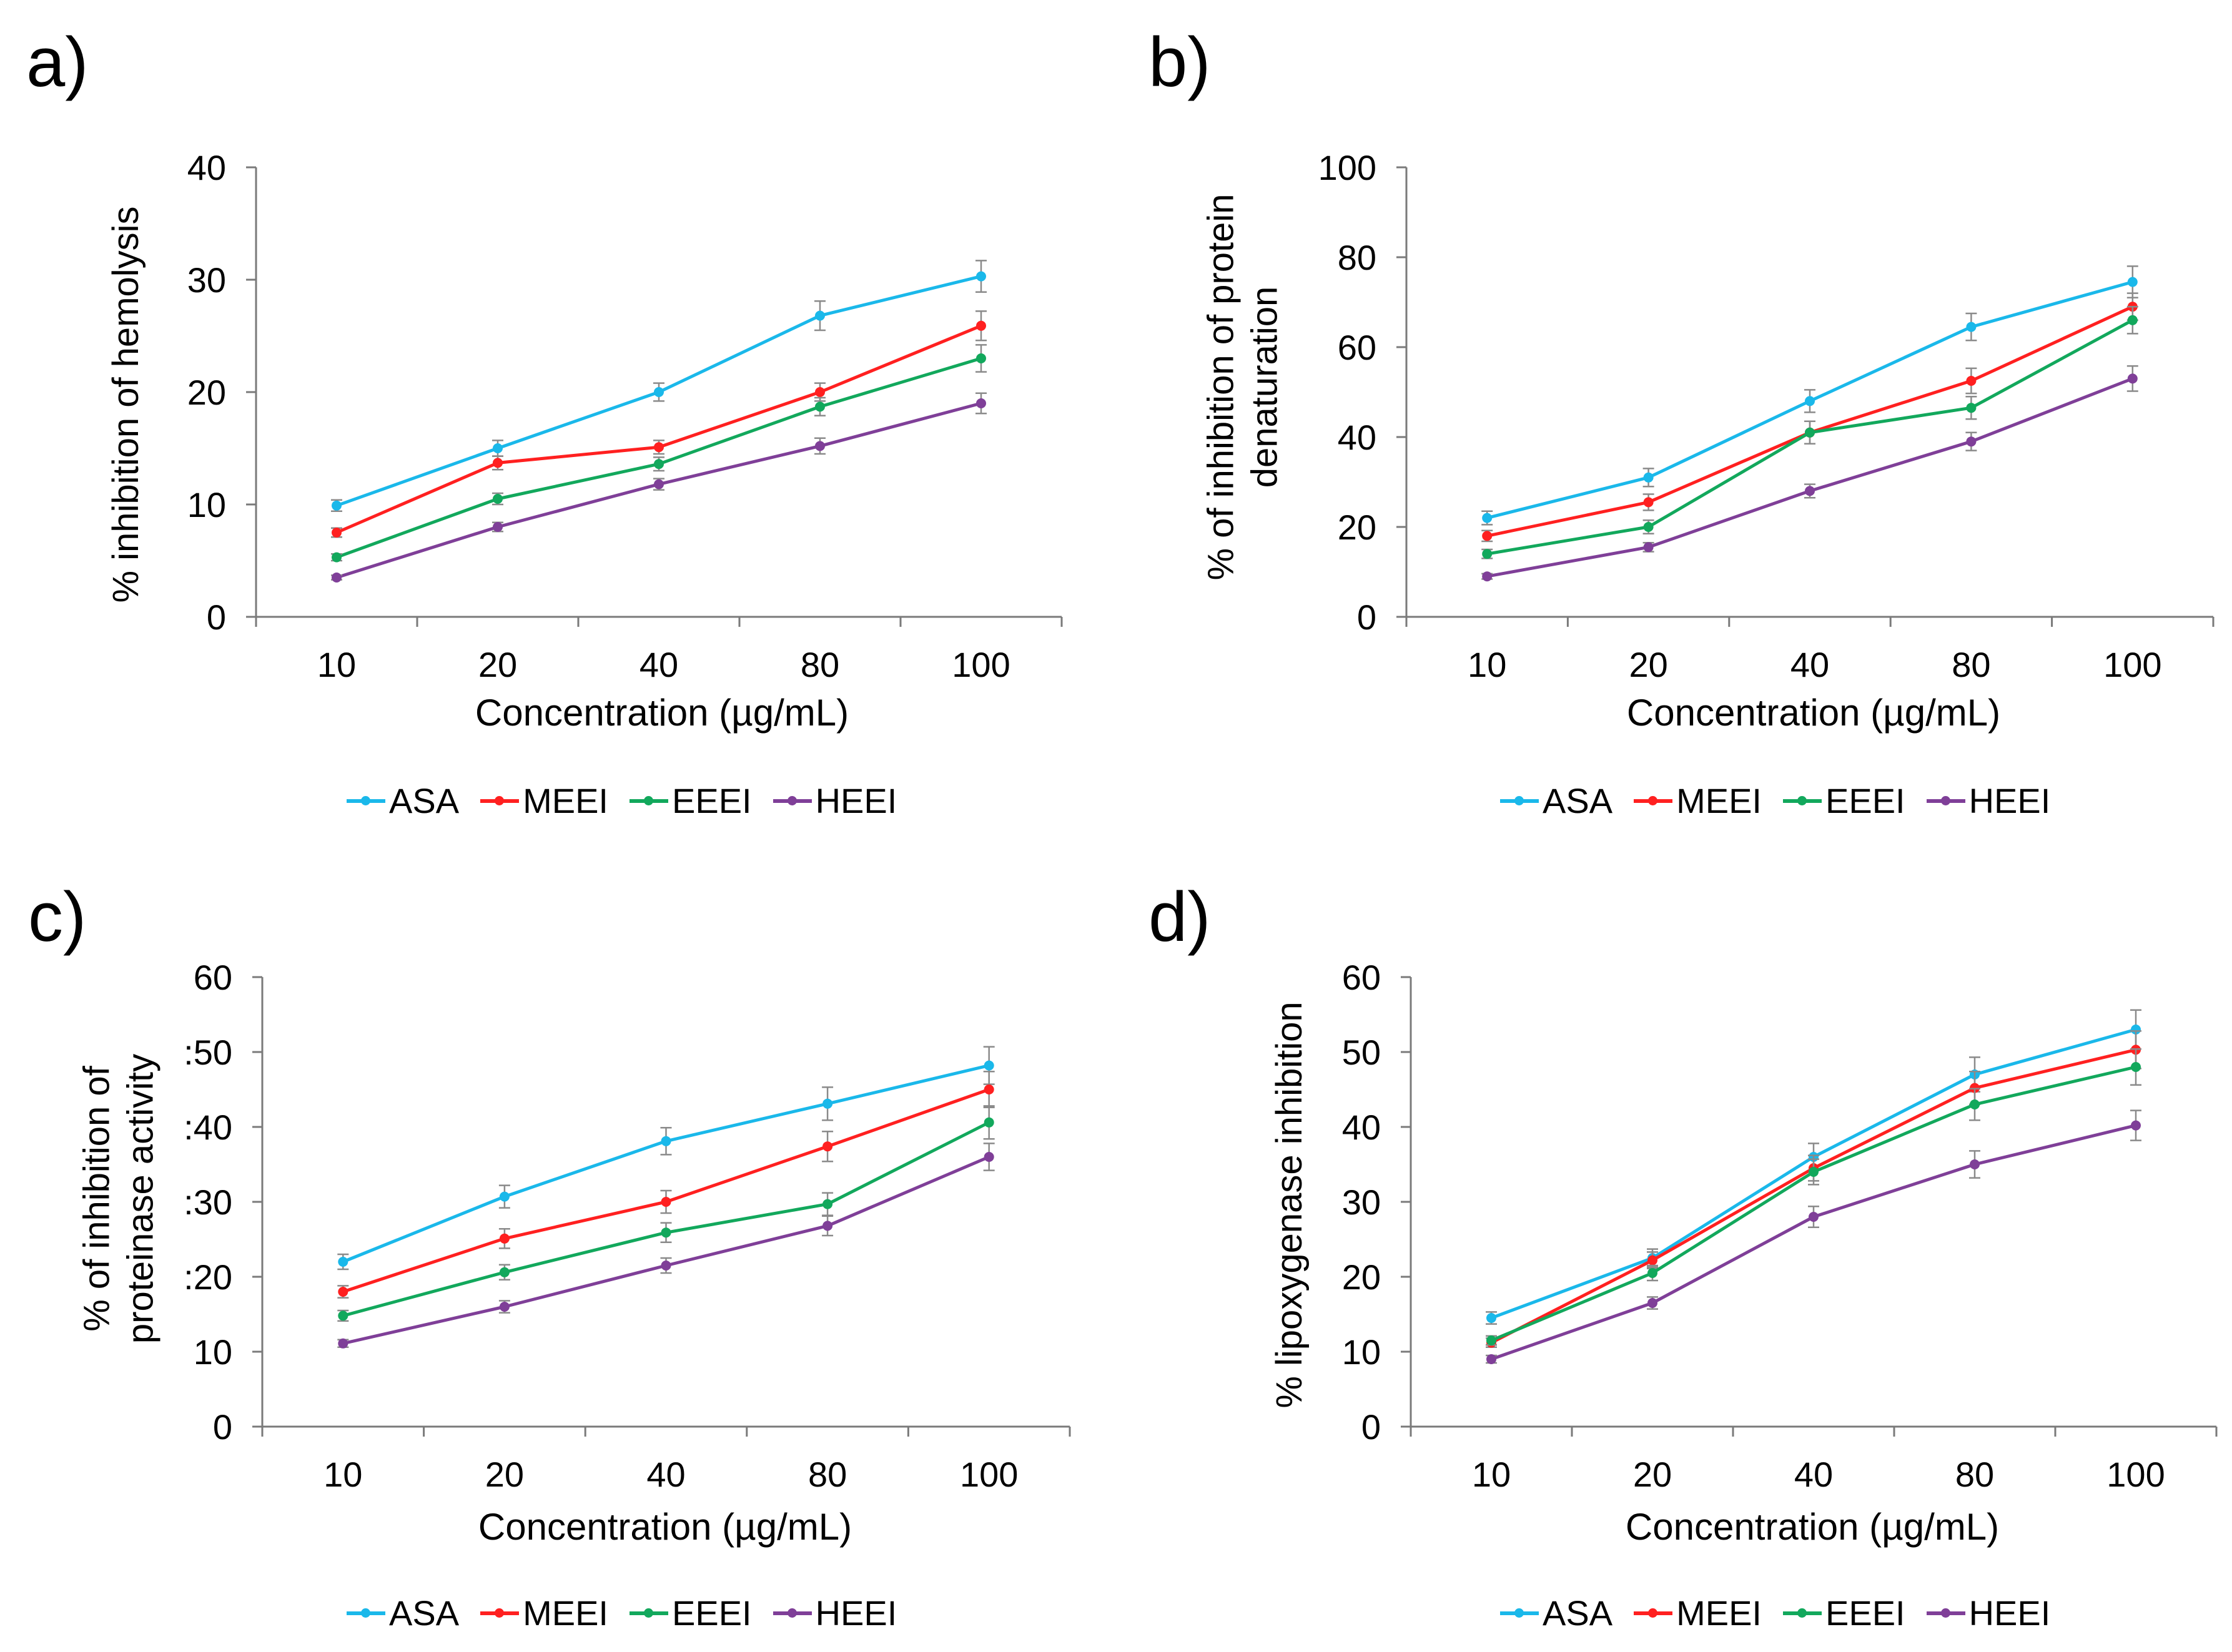  I want to click on panel-label: d), so click(1179, 917).